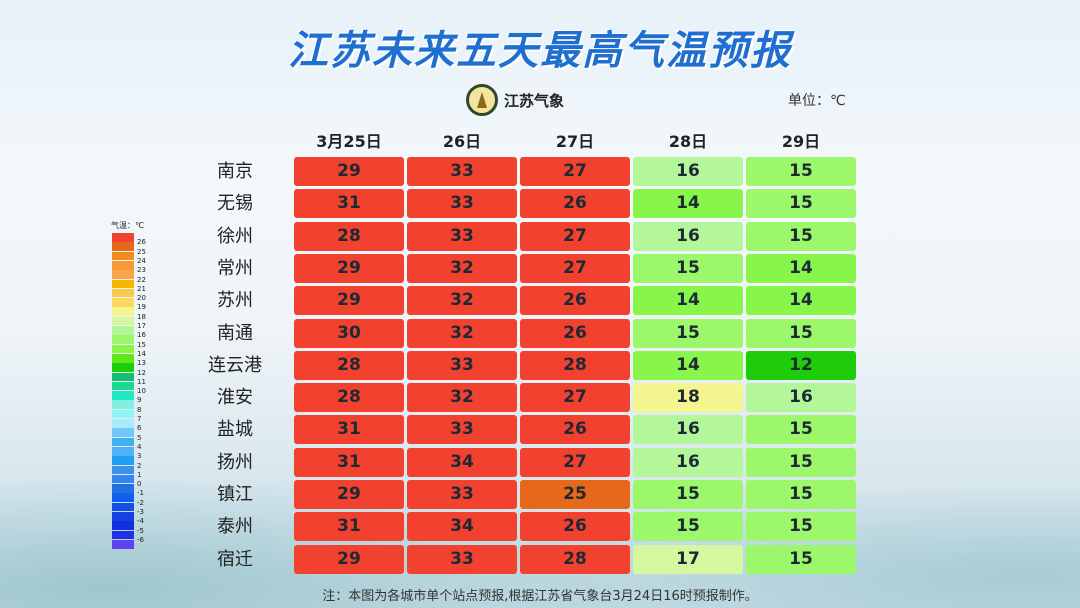 The width and height of the screenshot is (1080, 608). I want to click on city-label: 宿迁, so click(235, 559).